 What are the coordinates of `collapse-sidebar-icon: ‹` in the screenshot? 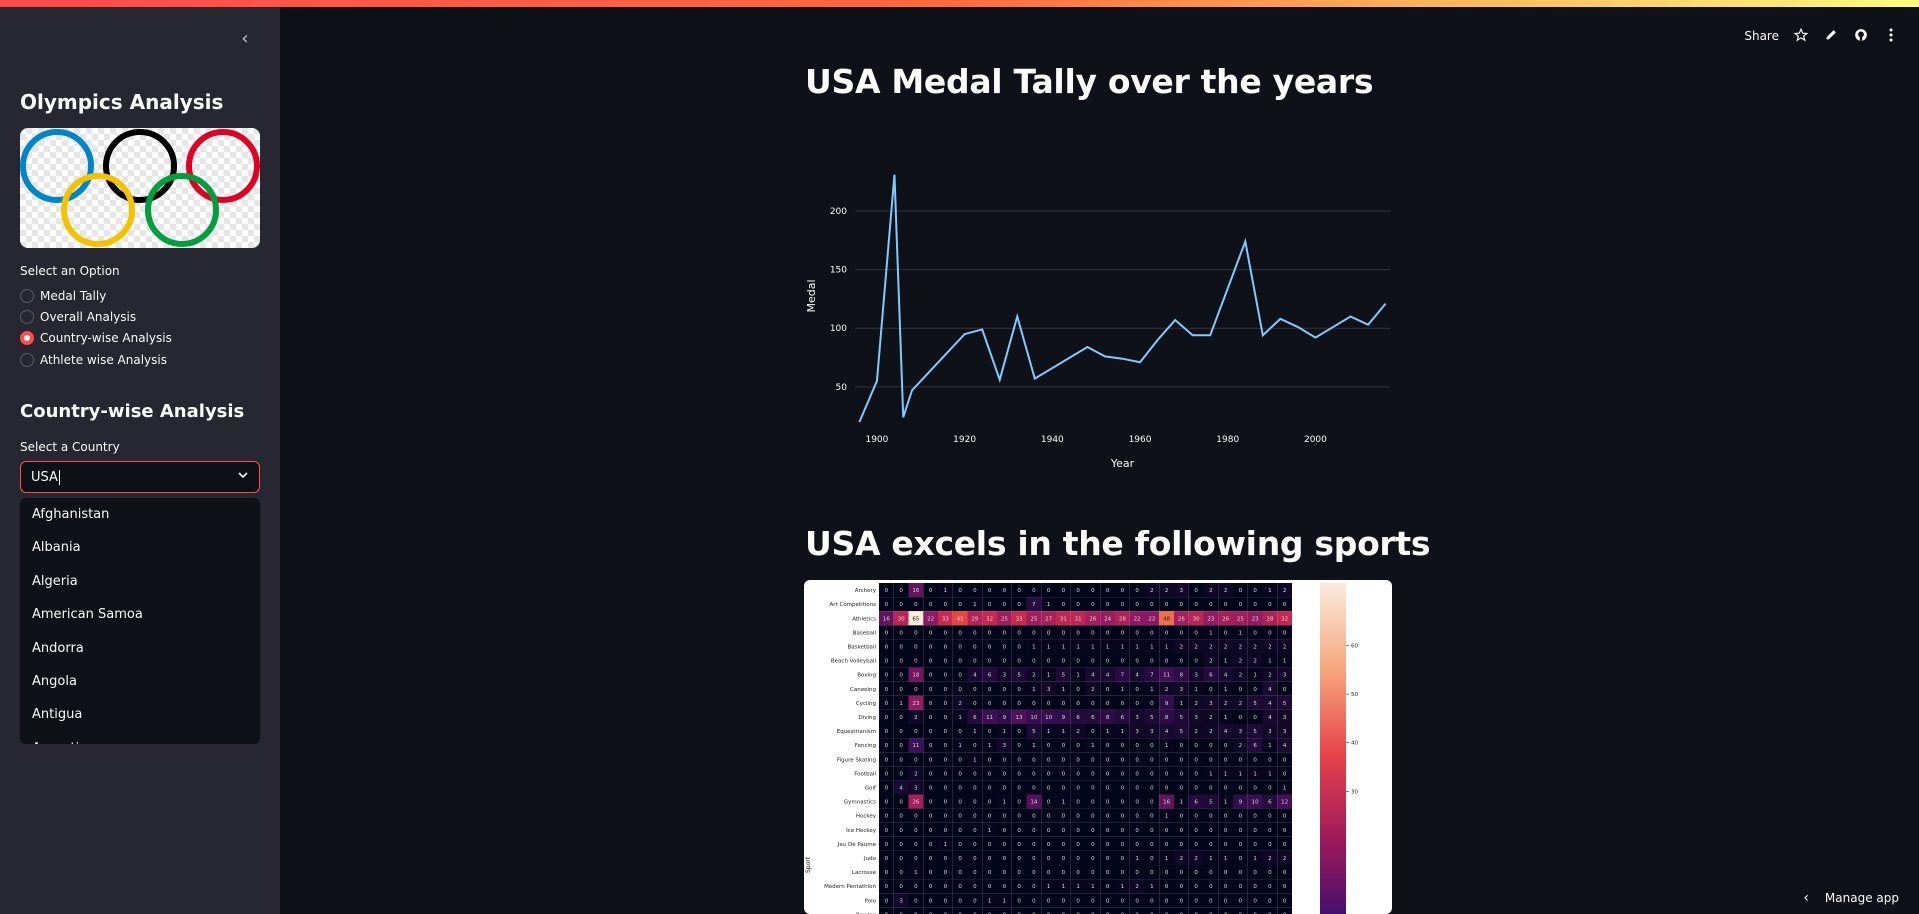 It's located at (245, 38).